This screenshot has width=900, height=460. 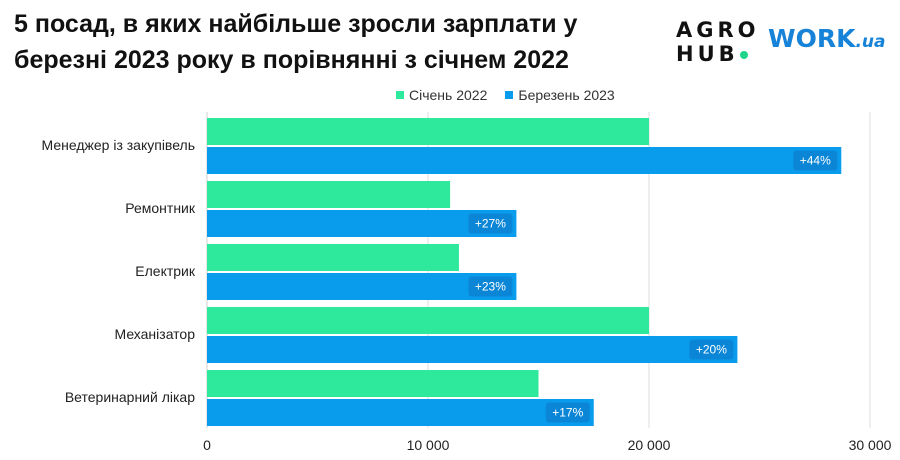 What do you see at coordinates (812, 38) in the screenshot?
I see `work-ua-logo-main: WORK` at bounding box center [812, 38].